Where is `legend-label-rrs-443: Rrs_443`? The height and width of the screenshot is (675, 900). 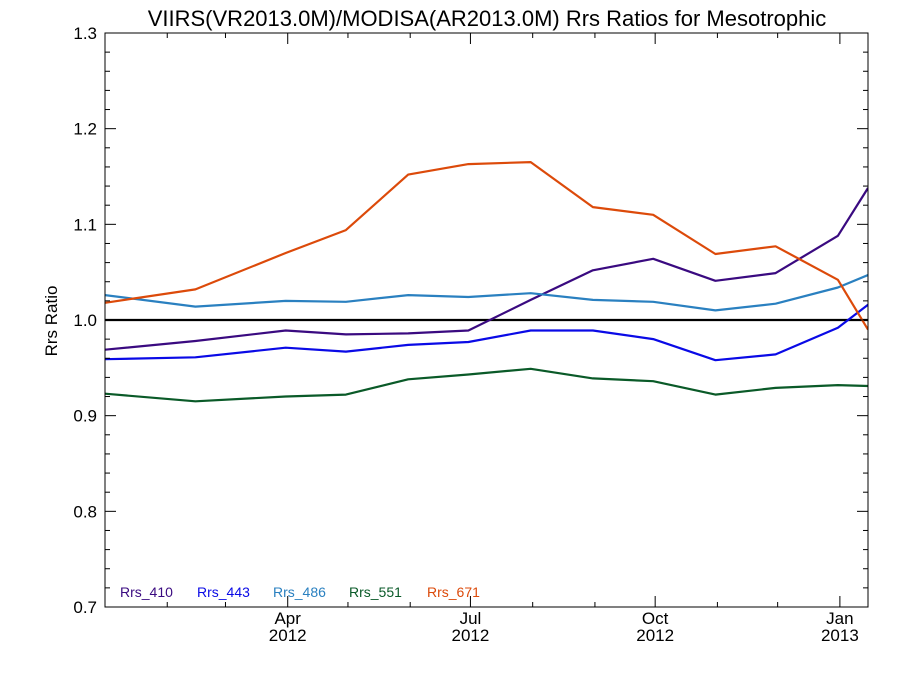 legend-label-rrs-443: Rrs_443 is located at coordinates (223, 592).